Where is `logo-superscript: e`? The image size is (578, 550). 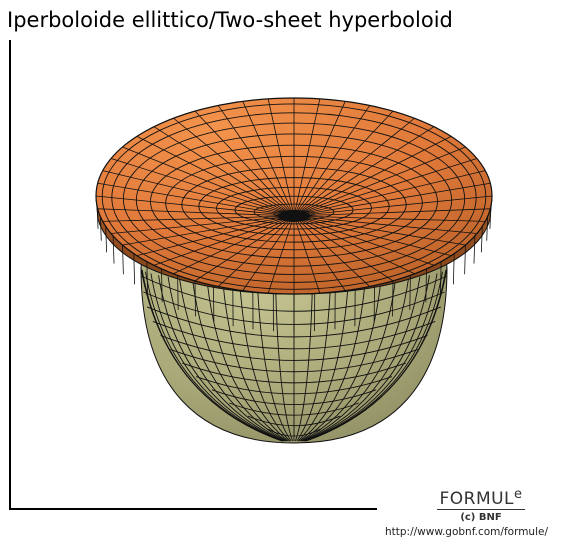
logo-superscript: e is located at coordinates (518, 494).